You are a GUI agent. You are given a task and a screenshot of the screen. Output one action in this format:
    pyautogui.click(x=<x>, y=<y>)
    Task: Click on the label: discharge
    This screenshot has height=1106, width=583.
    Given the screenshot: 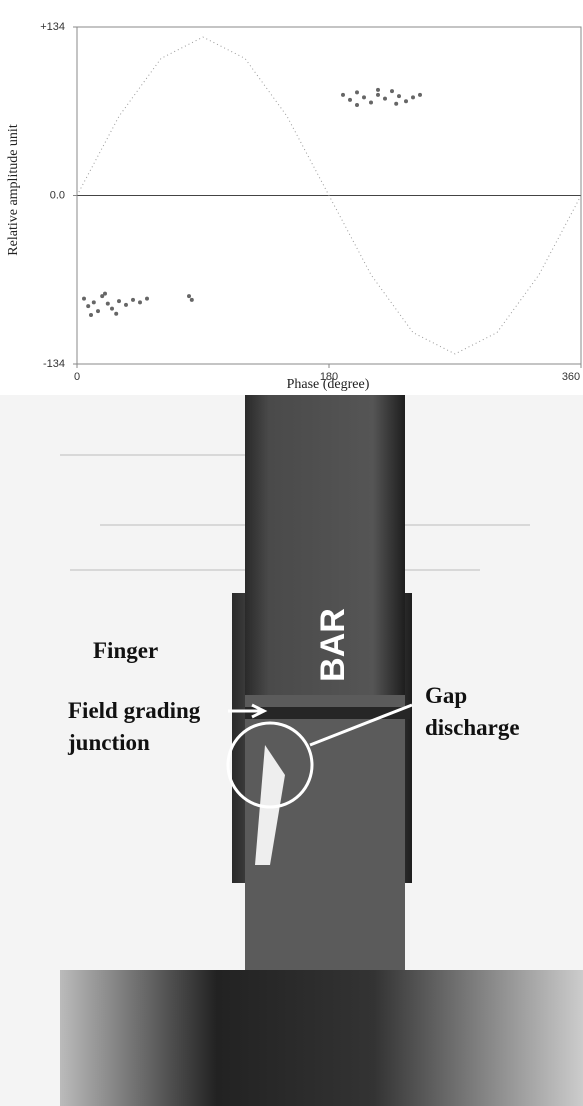 What is the action you would take?
    pyautogui.click(x=472, y=727)
    